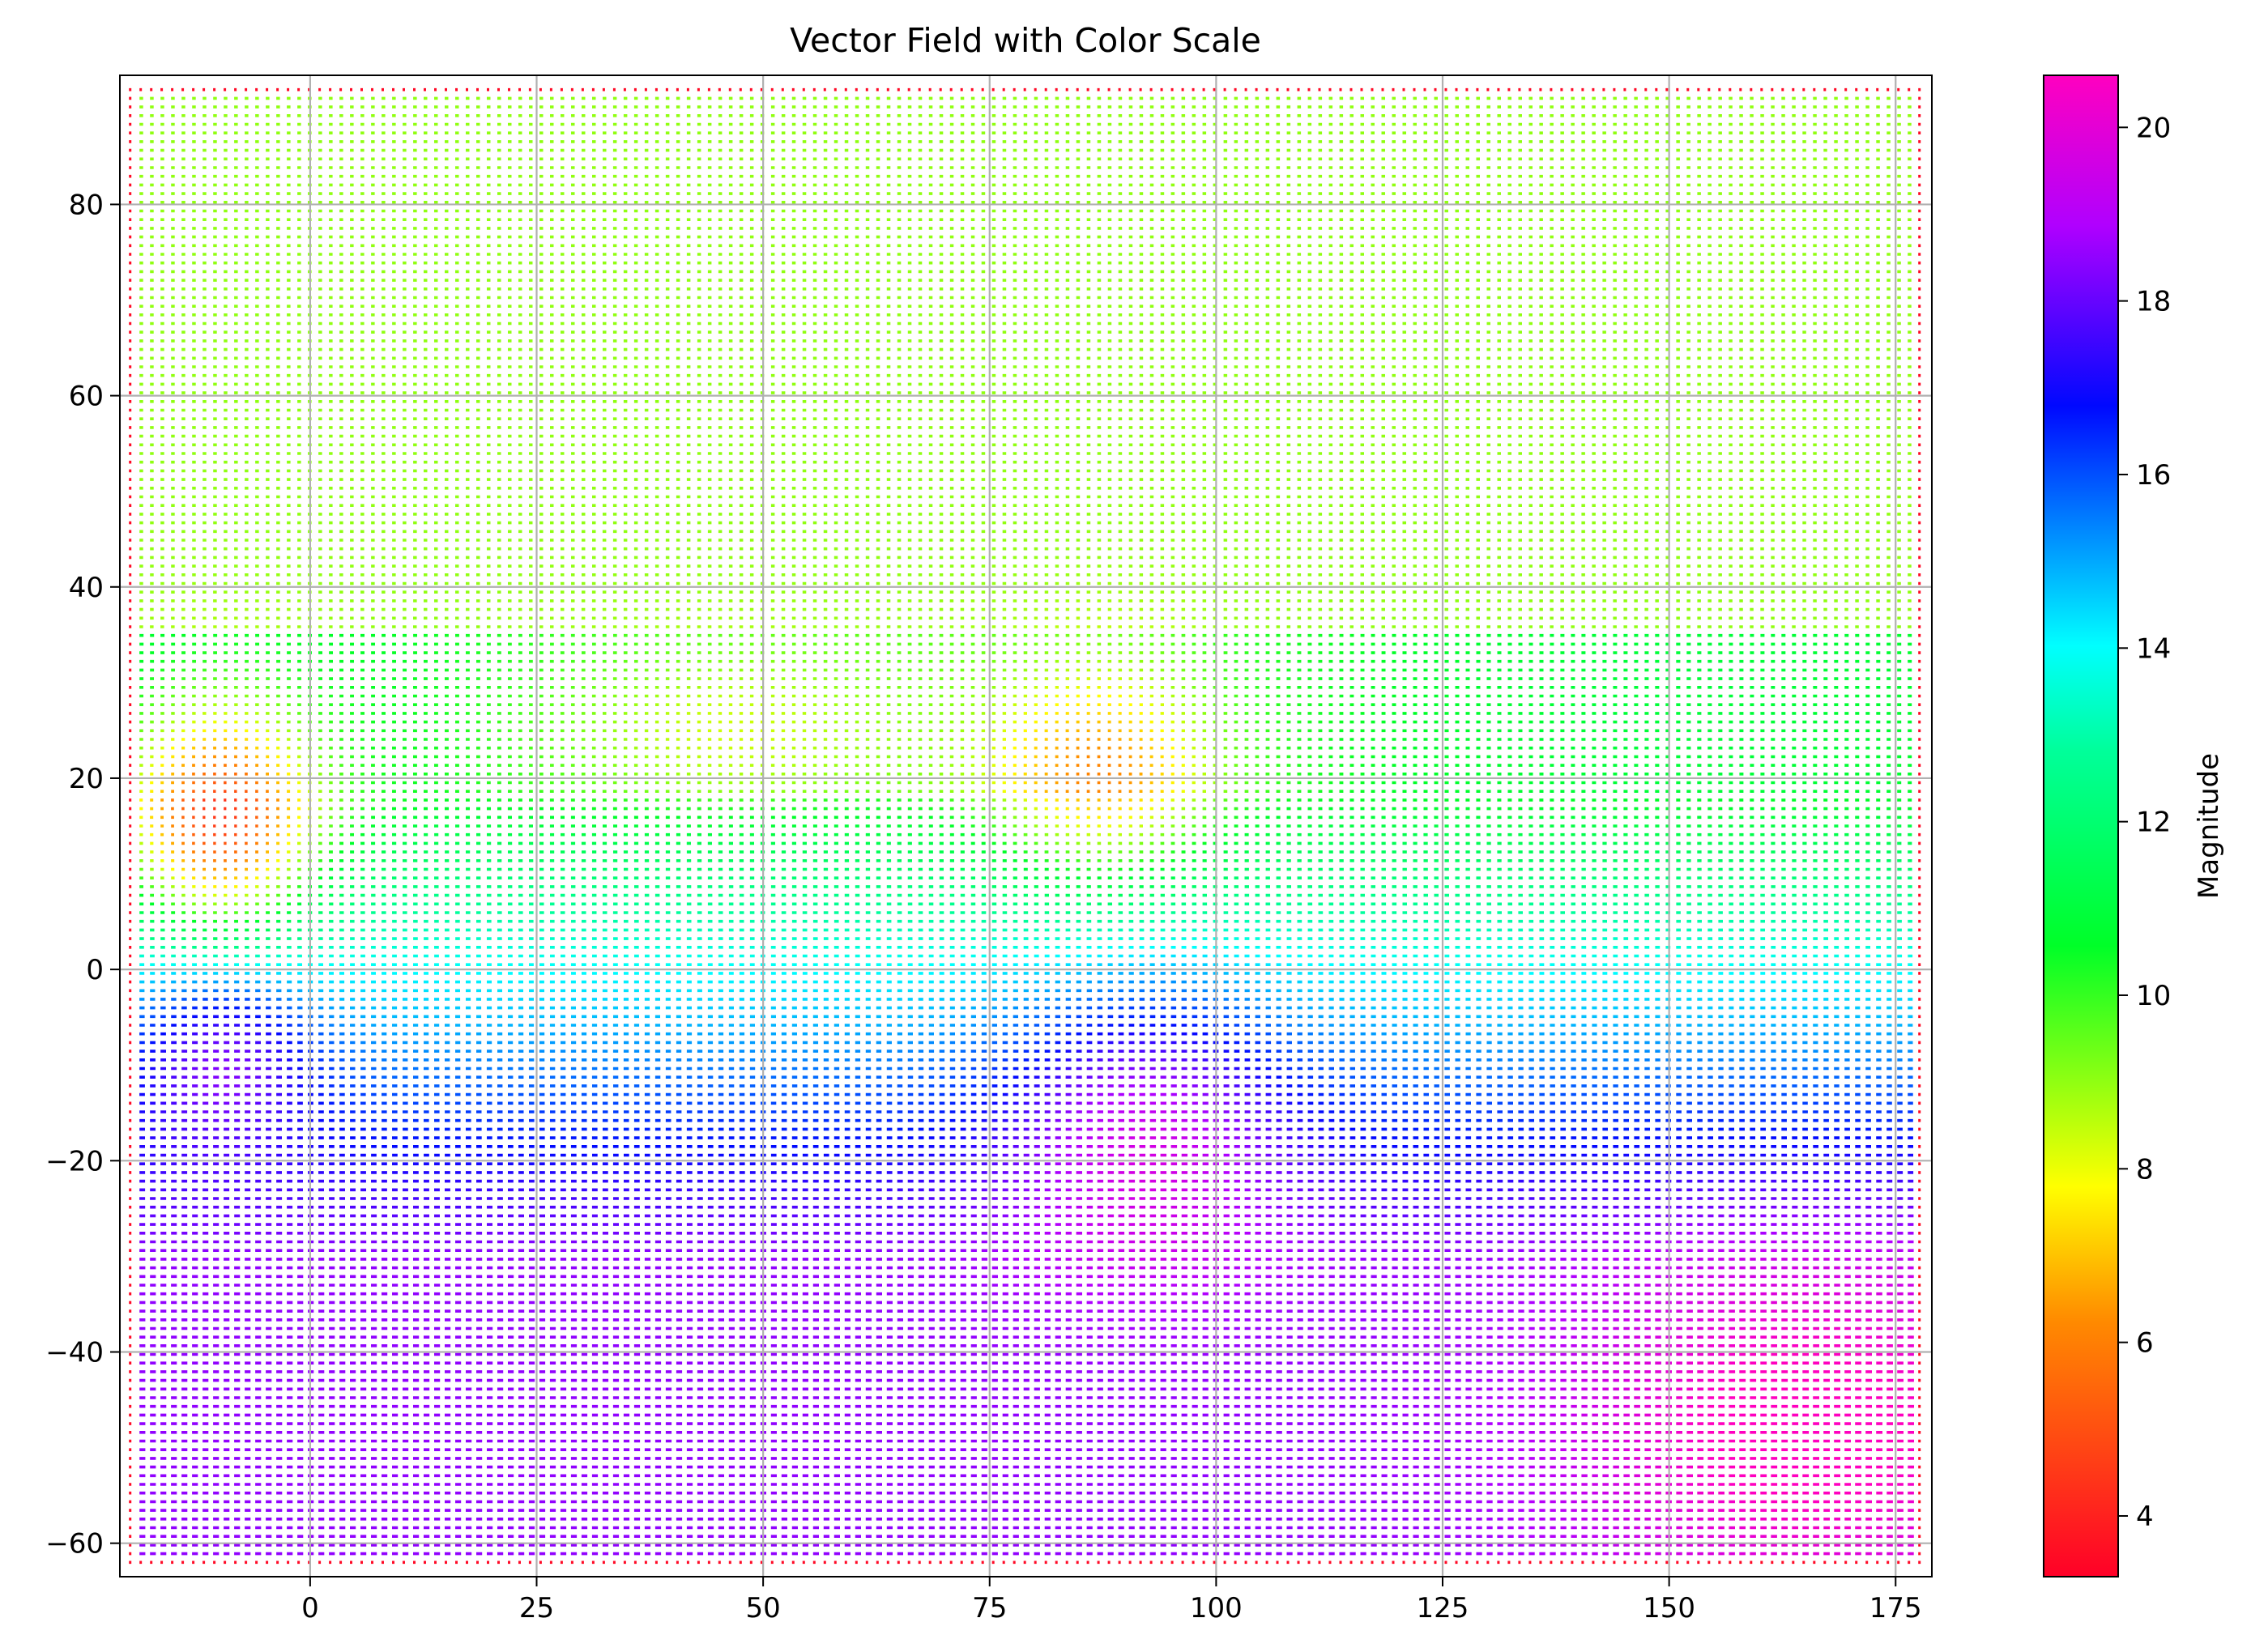 The image size is (2251, 1652). Describe the element at coordinates (86, 397) in the screenshot. I see `y-tick-label: 60` at that location.